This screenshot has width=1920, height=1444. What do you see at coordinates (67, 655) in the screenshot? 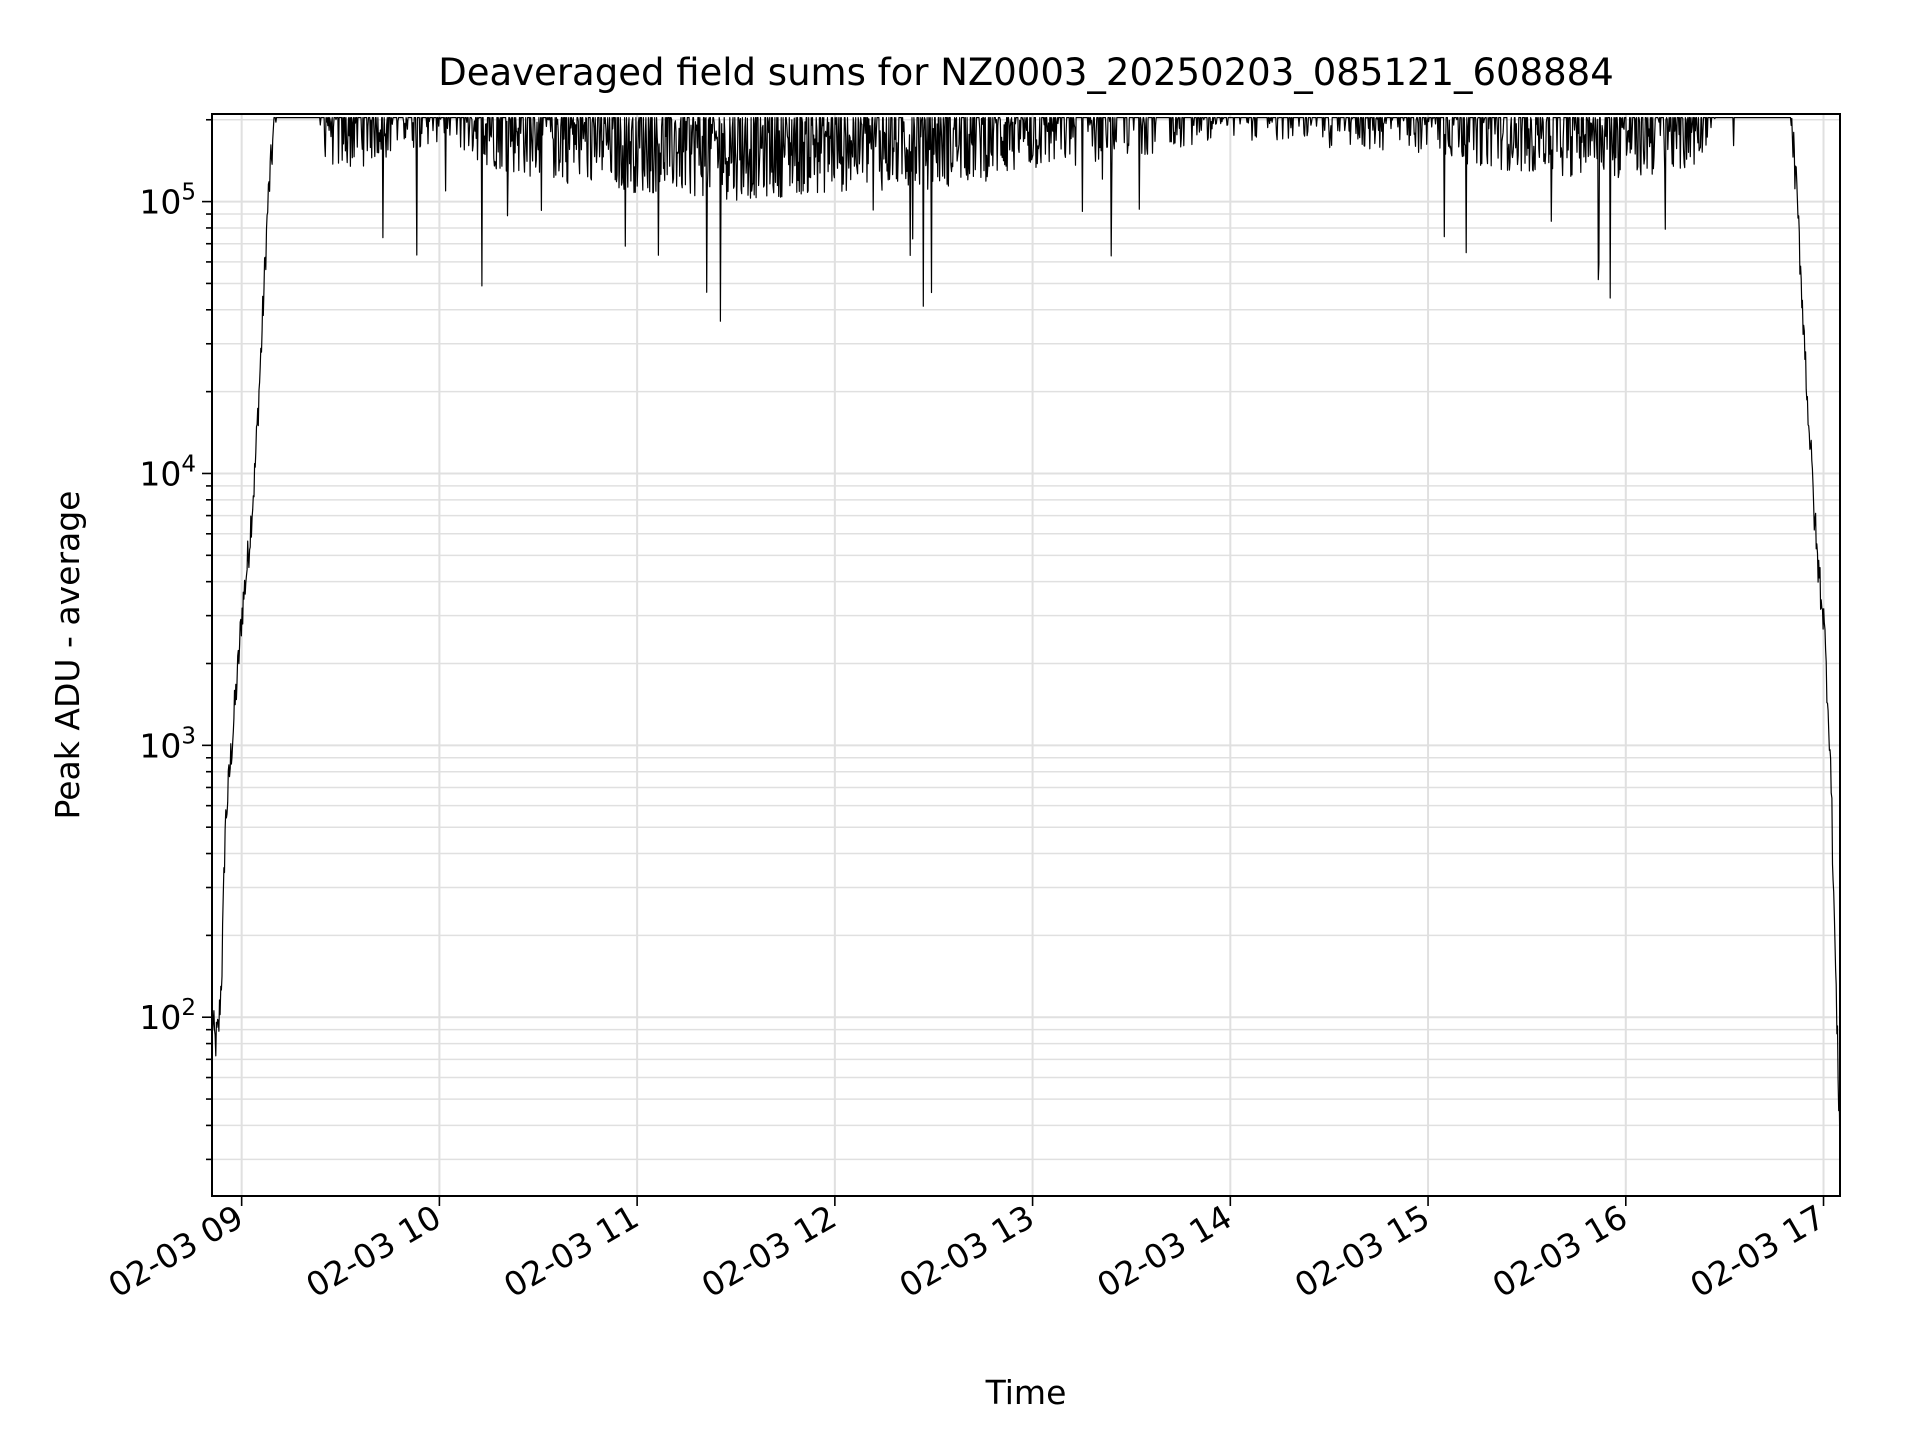
I see `y-axis-label: Peak ADU - average` at bounding box center [67, 655].